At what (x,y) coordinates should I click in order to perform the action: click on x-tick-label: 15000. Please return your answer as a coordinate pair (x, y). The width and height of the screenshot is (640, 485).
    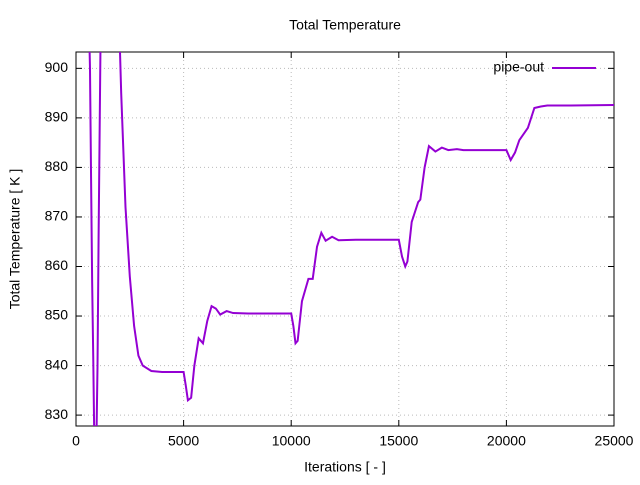
    Looking at the image, I should click on (398, 441).